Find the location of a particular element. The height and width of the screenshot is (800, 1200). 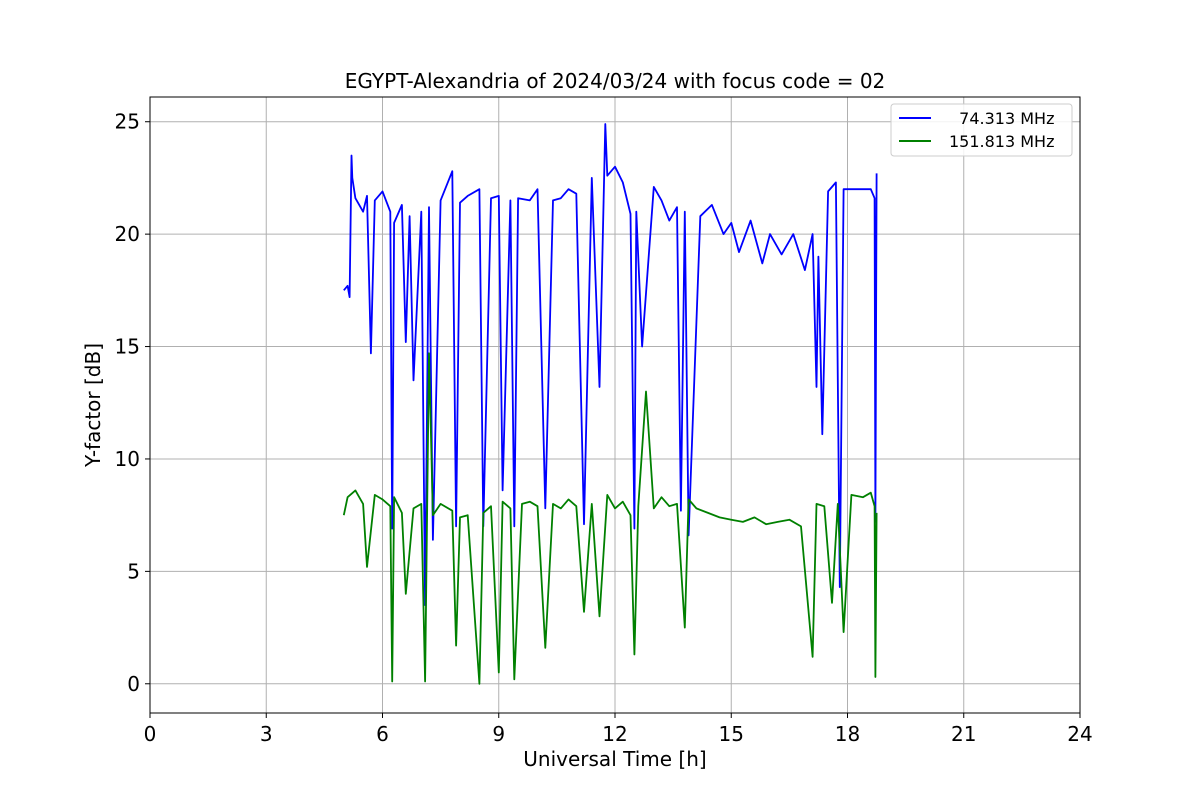

legend-label-1: 151.813 MHz is located at coordinates (1001, 141).